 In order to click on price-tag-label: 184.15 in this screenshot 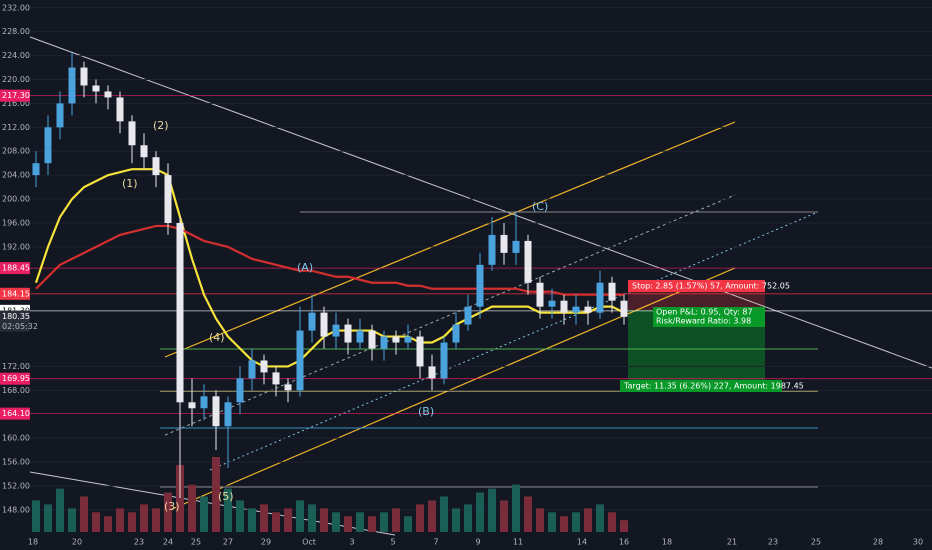, I will do `click(16, 293)`.